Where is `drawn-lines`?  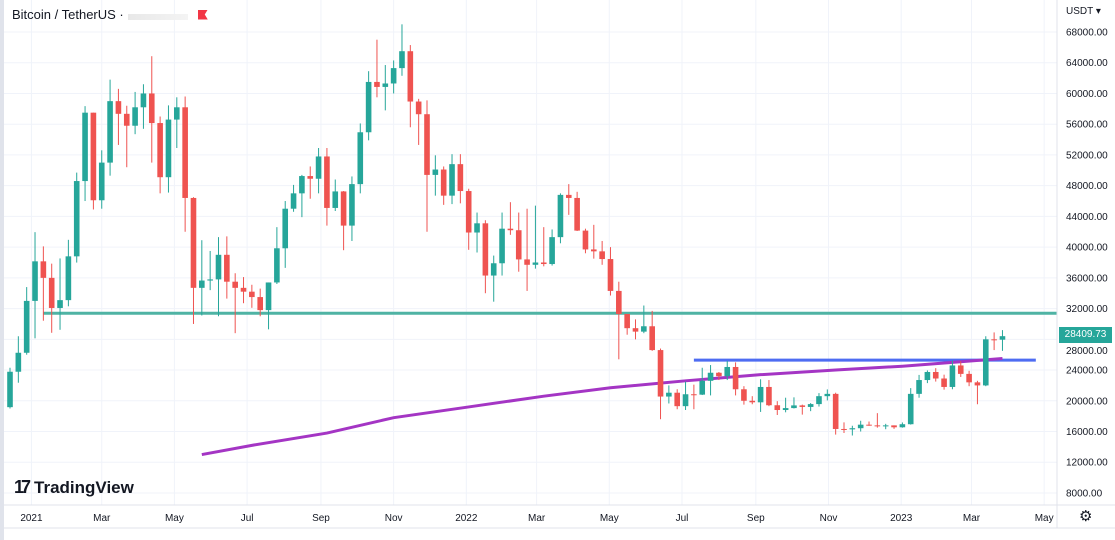 drawn-lines is located at coordinates (550, 336).